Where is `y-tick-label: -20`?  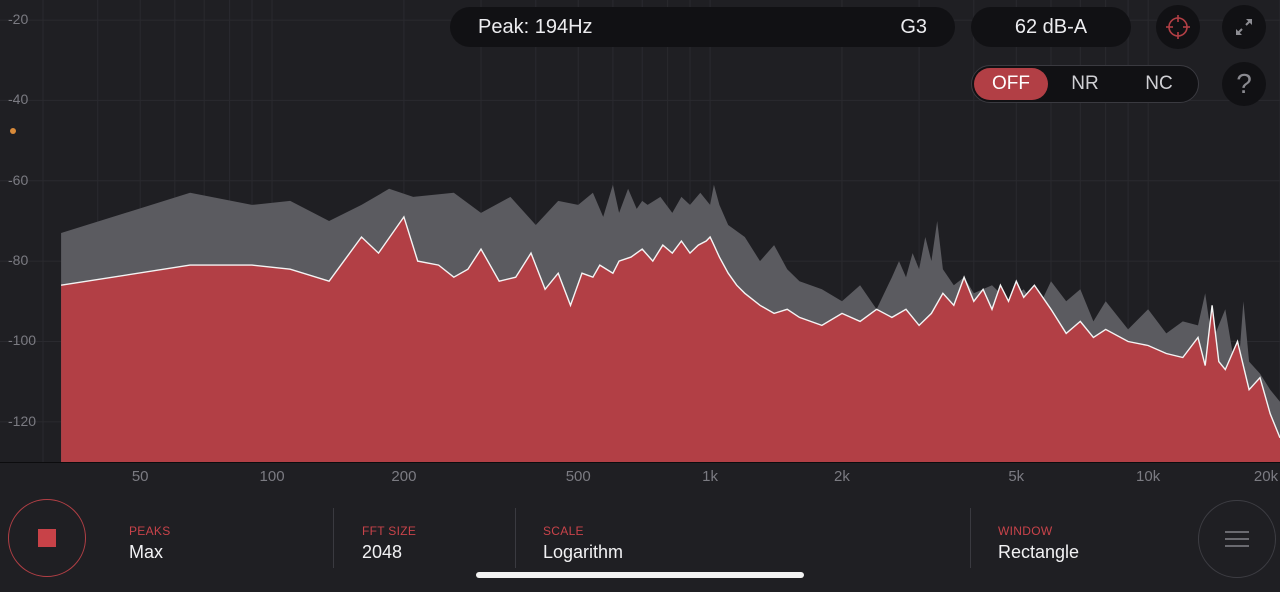 y-tick-label: -20 is located at coordinates (18, 19).